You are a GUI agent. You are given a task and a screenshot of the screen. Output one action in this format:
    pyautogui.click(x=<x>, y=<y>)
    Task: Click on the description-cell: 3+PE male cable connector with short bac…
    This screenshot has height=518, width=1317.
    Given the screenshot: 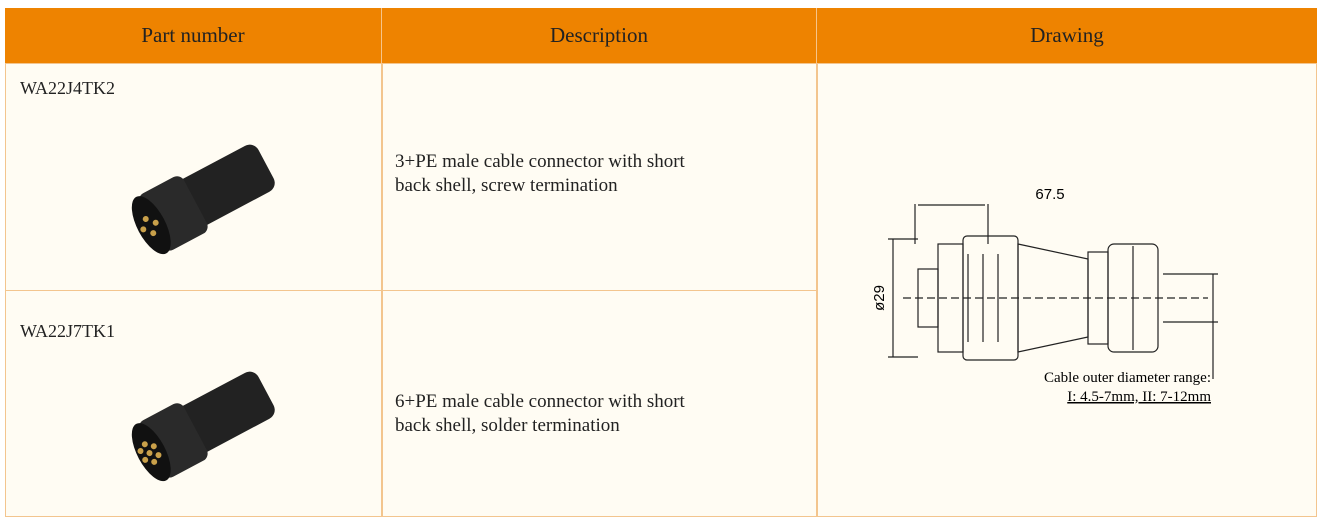 What is the action you would take?
    pyautogui.click(x=599, y=177)
    